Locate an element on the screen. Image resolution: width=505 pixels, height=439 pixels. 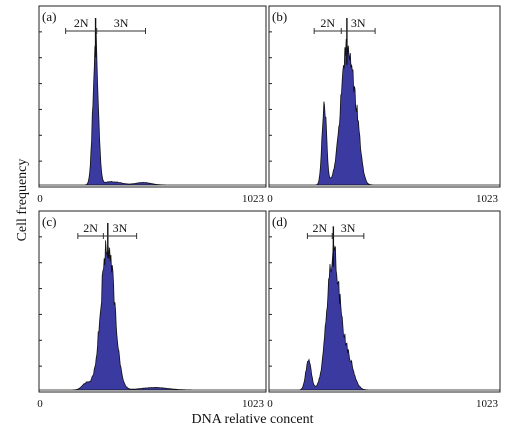
y-axis-label: Cell frequency is located at coordinates (22, 200).